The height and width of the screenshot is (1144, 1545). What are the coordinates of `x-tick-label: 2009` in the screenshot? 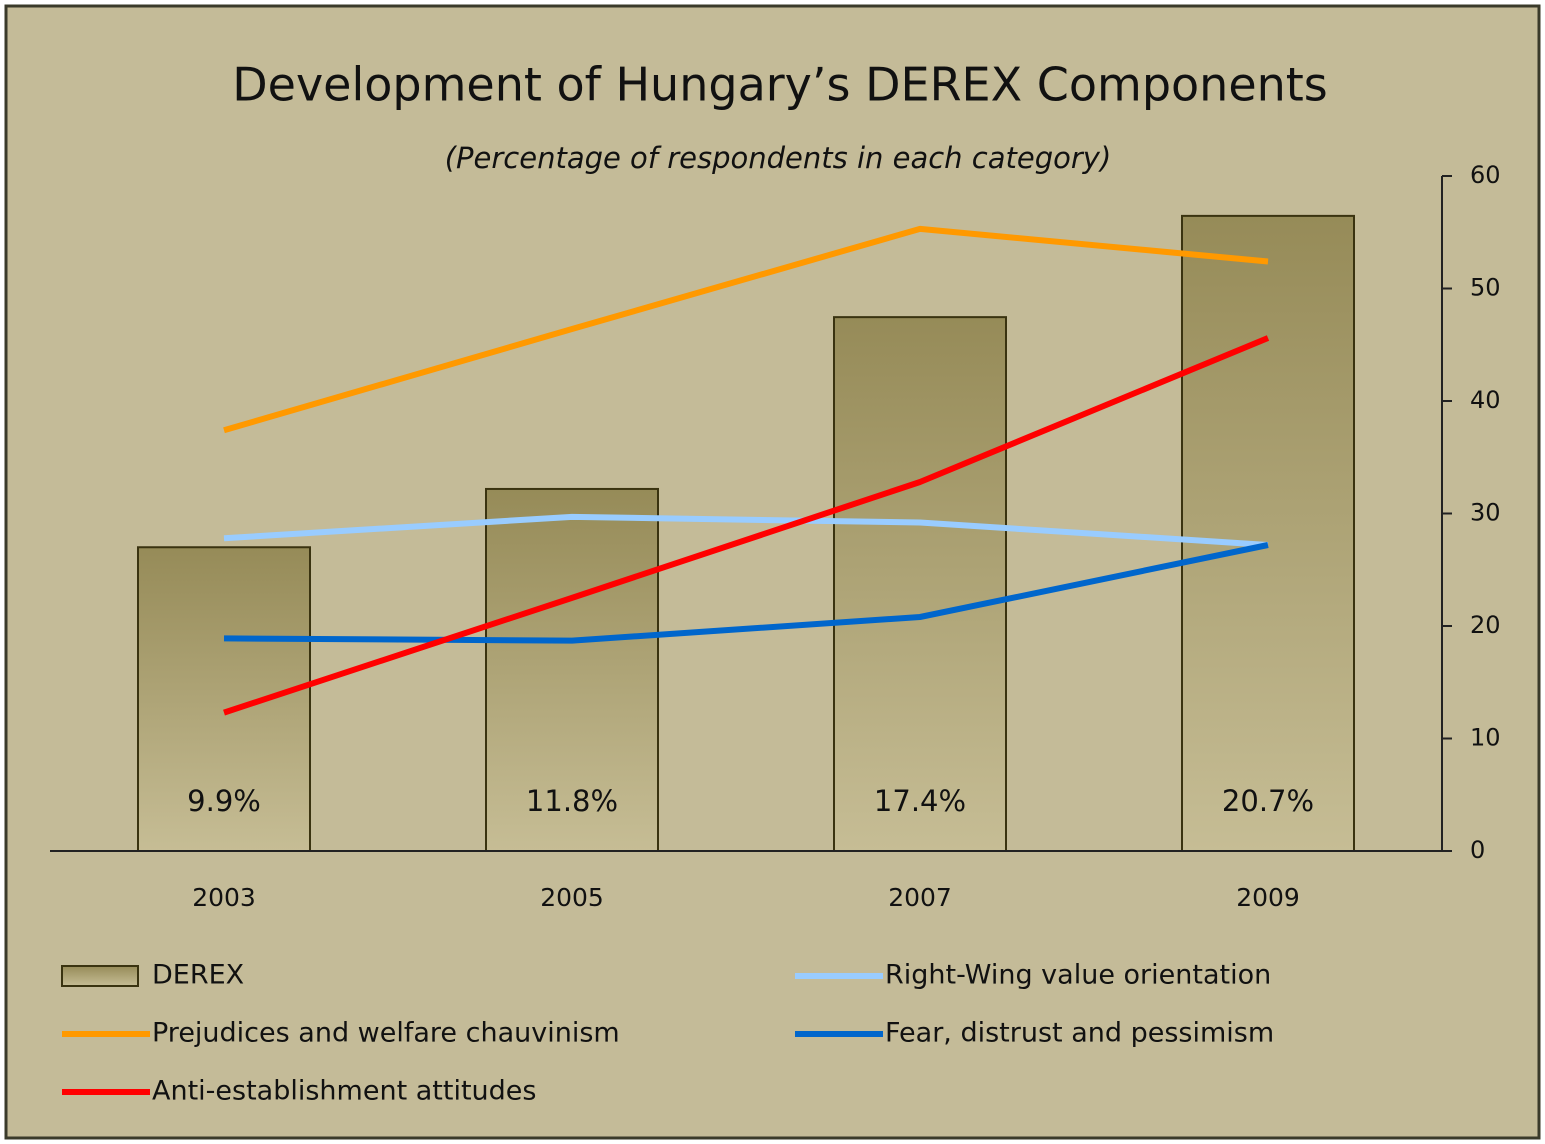 It's located at (1268, 897).